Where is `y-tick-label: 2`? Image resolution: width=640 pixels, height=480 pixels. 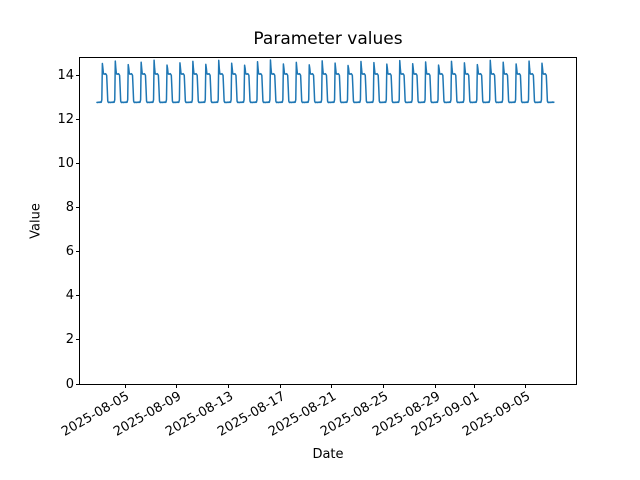
y-tick-label: 2 is located at coordinates (69, 340).